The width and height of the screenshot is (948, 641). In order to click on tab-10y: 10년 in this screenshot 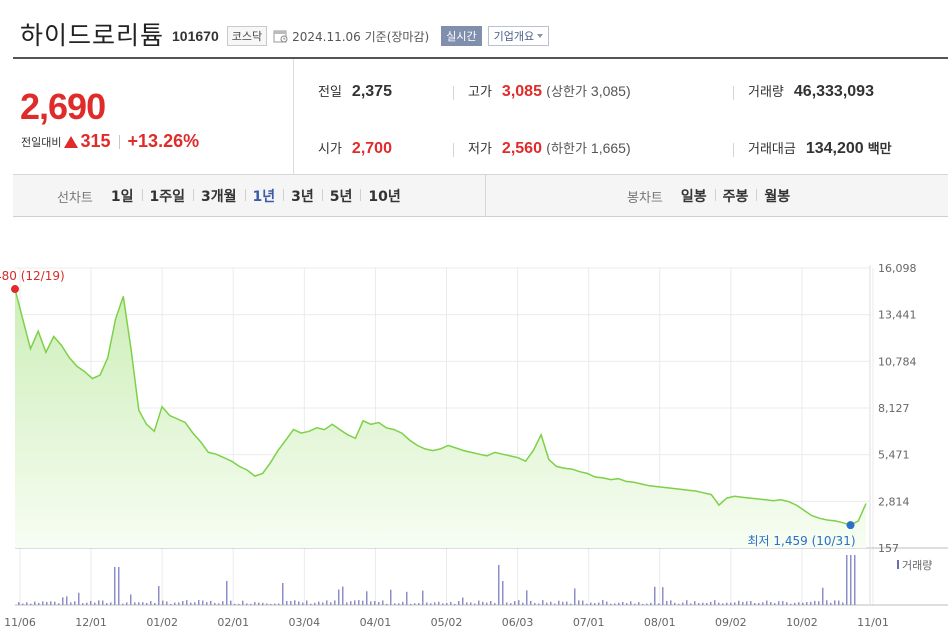, I will do `click(384, 196)`.